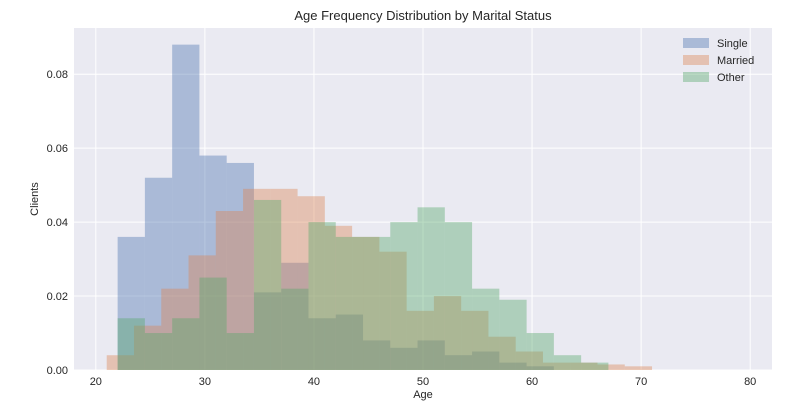 The width and height of the screenshot is (792, 406). What do you see at coordinates (423, 395) in the screenshot?
I see `x-axis-label: Age` at bounding box center [423, 395].